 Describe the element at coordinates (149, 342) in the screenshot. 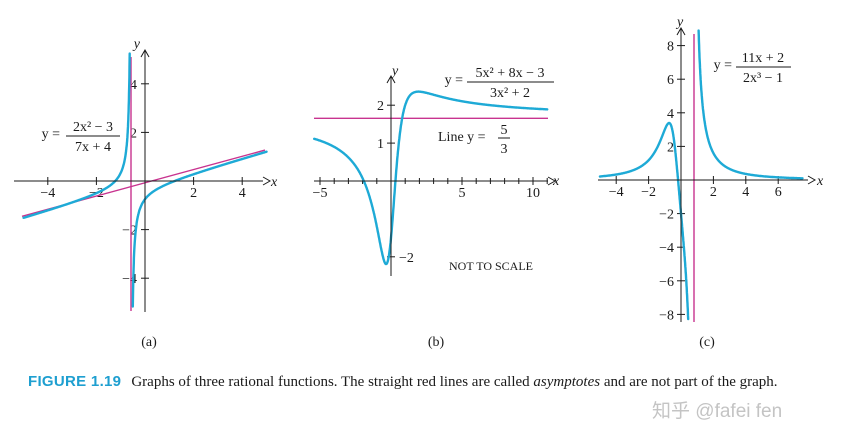

I see `panel-a-caption-label: (a)` at that location.